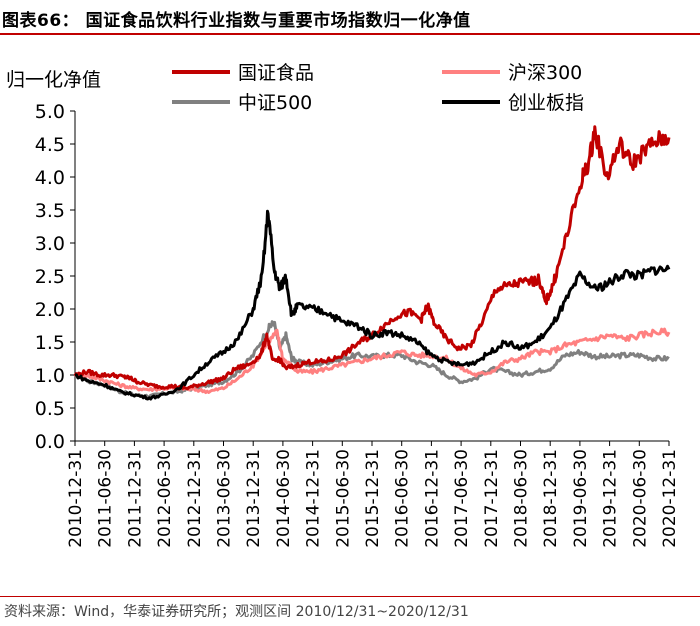 The width and height of the screenshot is (700, 626). What do you see at coordinates (50, 409) in the screenshot?
I see `y-tick-label: 0.5` at bounding box center [50, 409].